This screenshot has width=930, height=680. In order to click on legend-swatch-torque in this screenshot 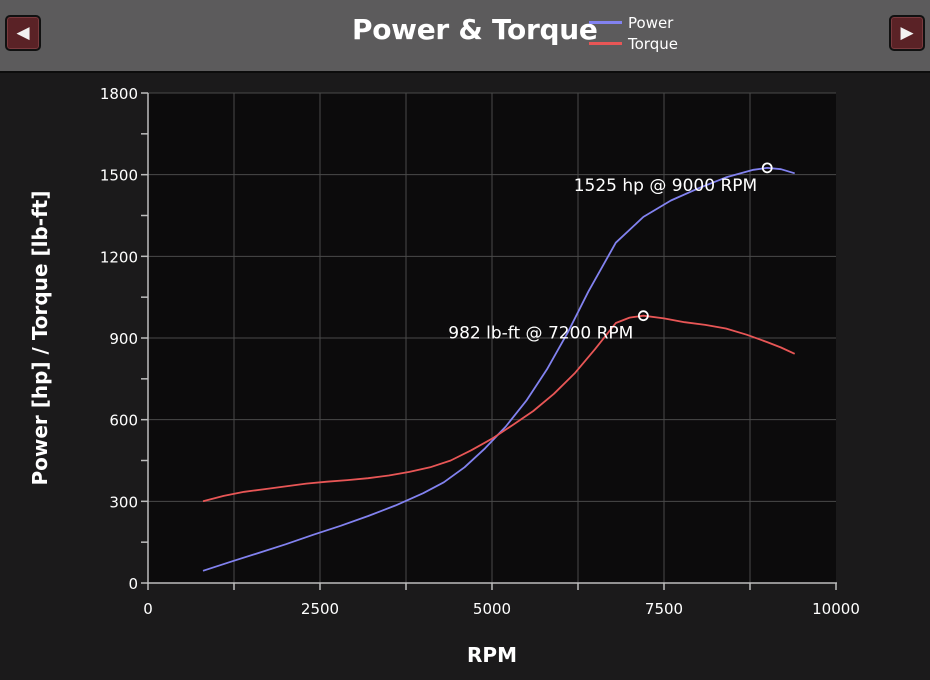, I will do `click(605, 43)`.